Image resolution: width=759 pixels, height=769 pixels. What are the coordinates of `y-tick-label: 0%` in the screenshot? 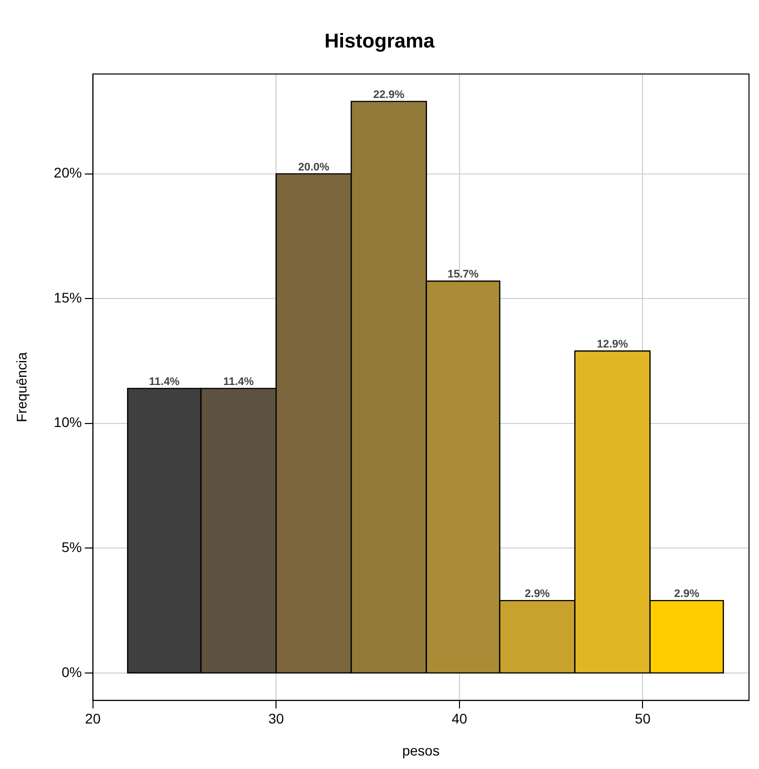 It's located at (72, 672).